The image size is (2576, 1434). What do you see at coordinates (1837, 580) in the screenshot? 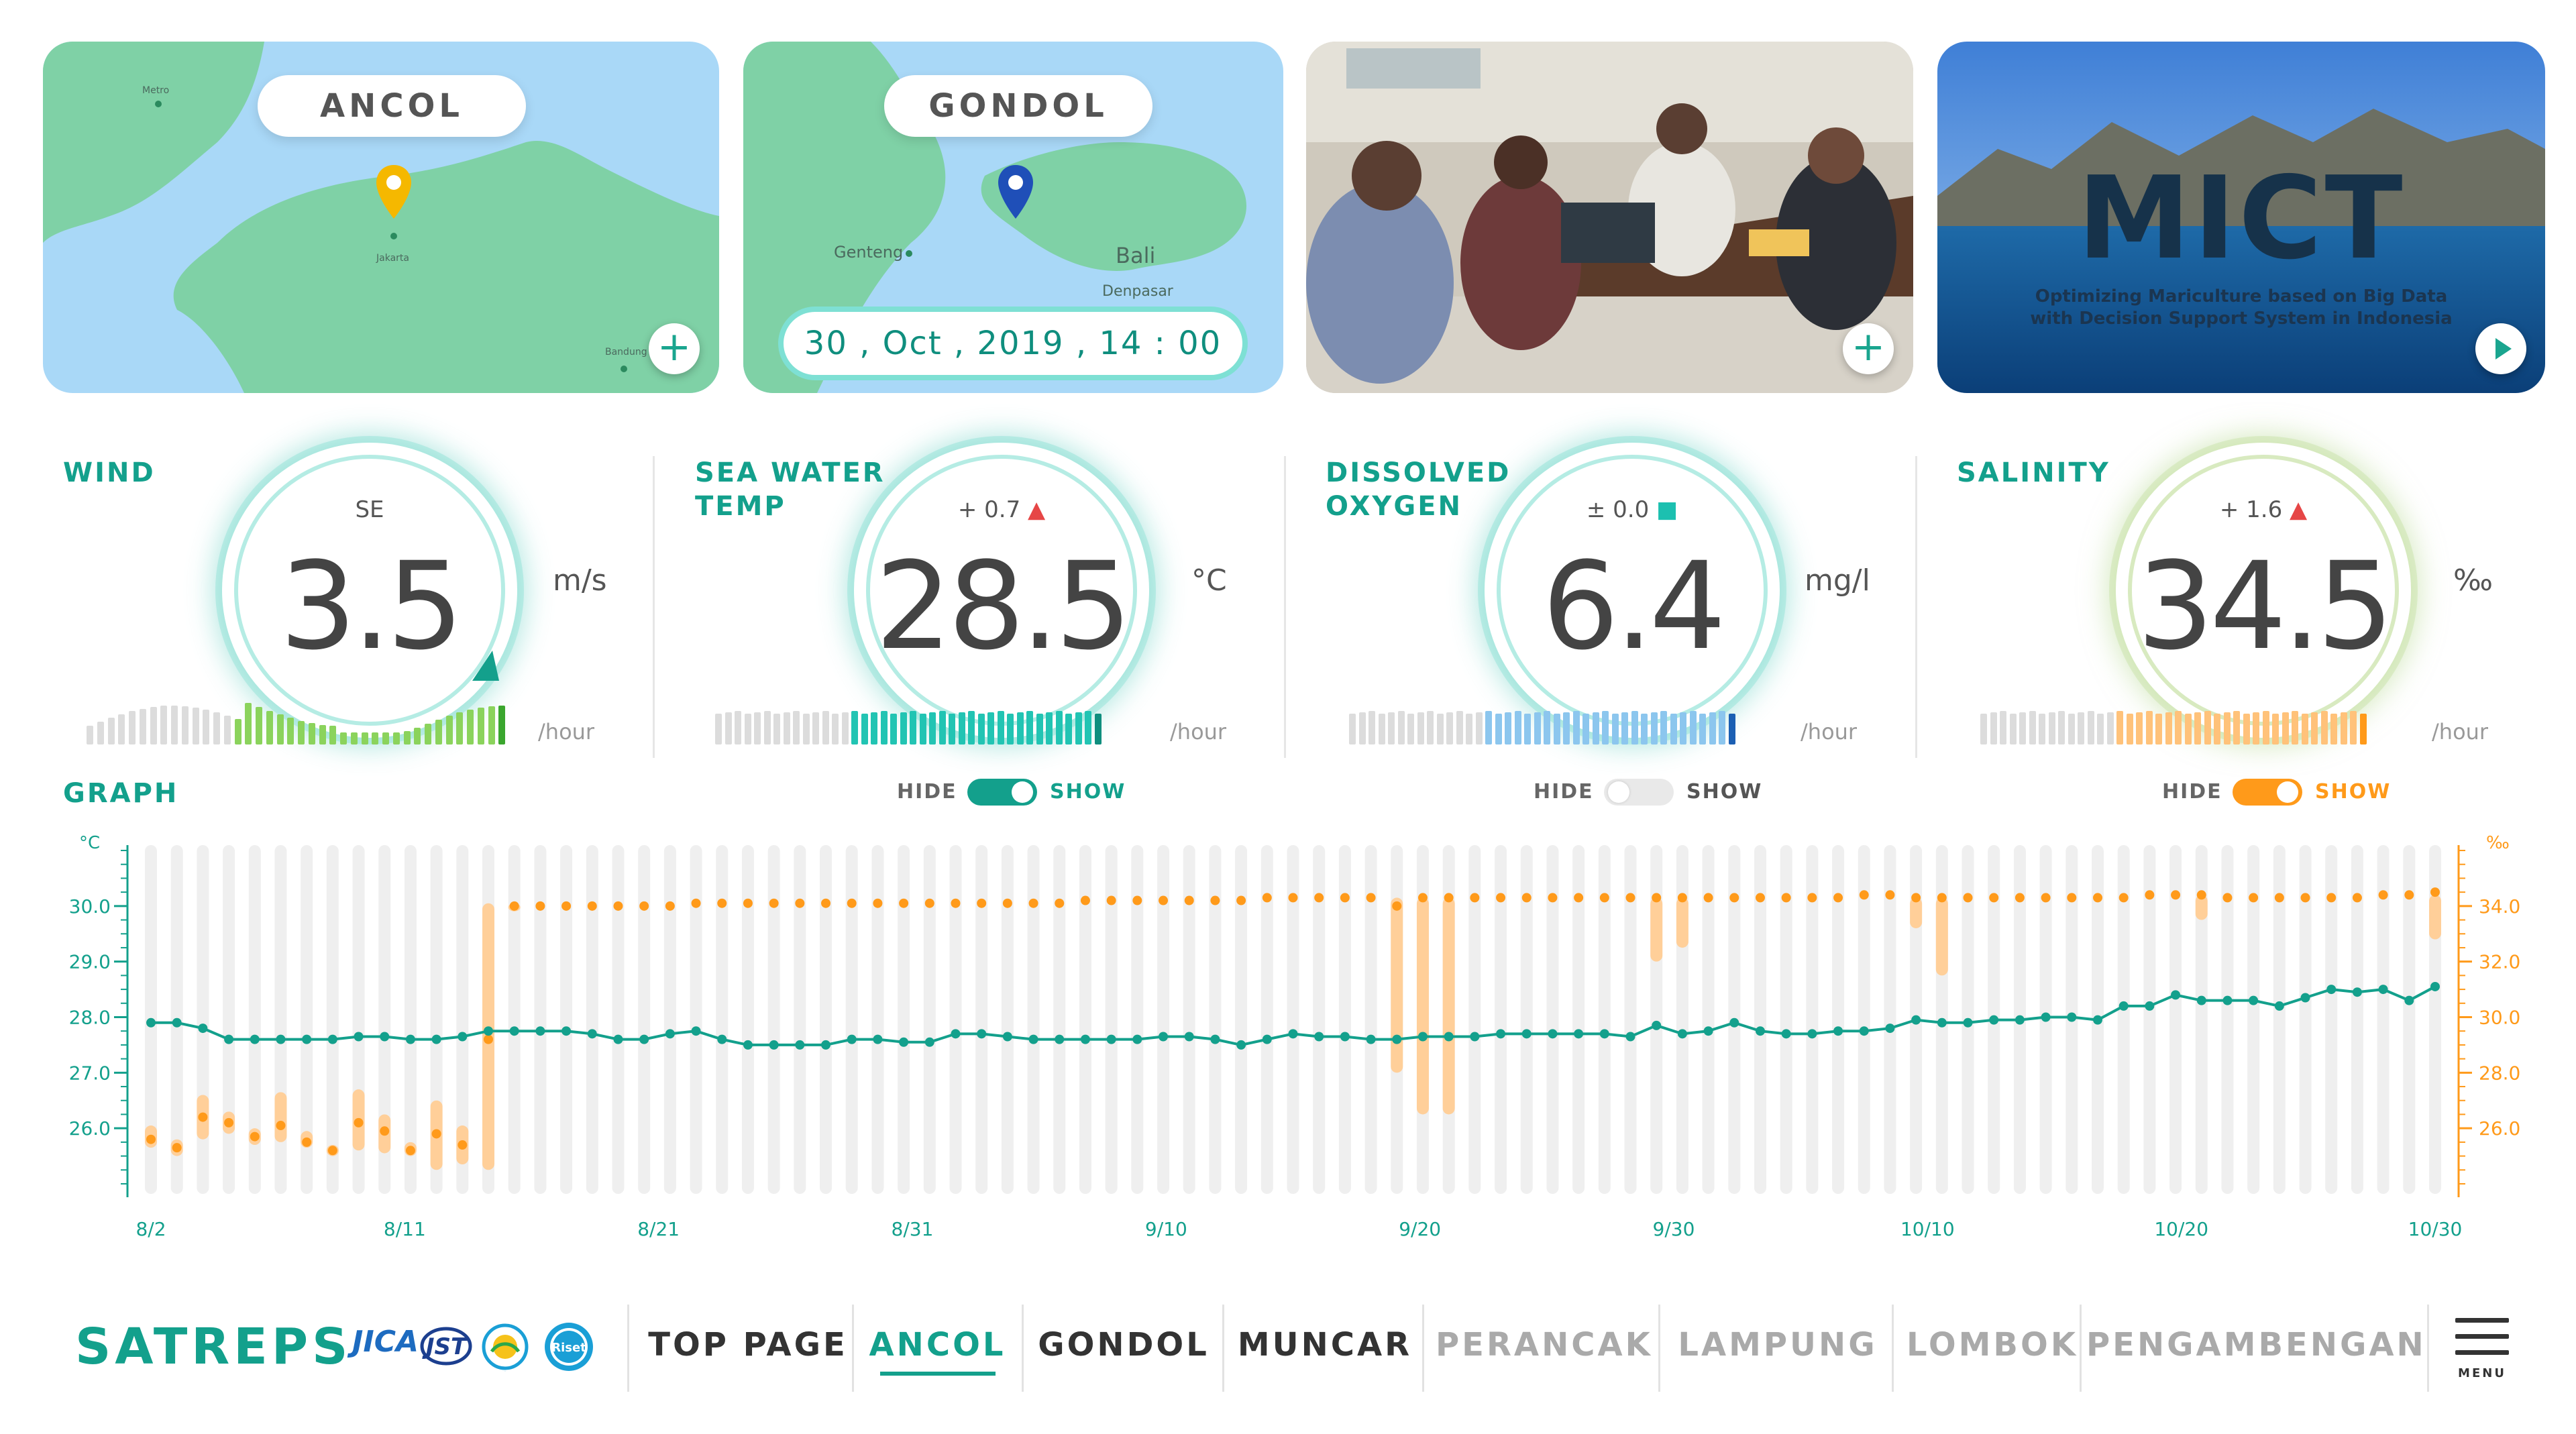
I see `oxygen-unit: mg/l` at bounding box center [1837, 580].